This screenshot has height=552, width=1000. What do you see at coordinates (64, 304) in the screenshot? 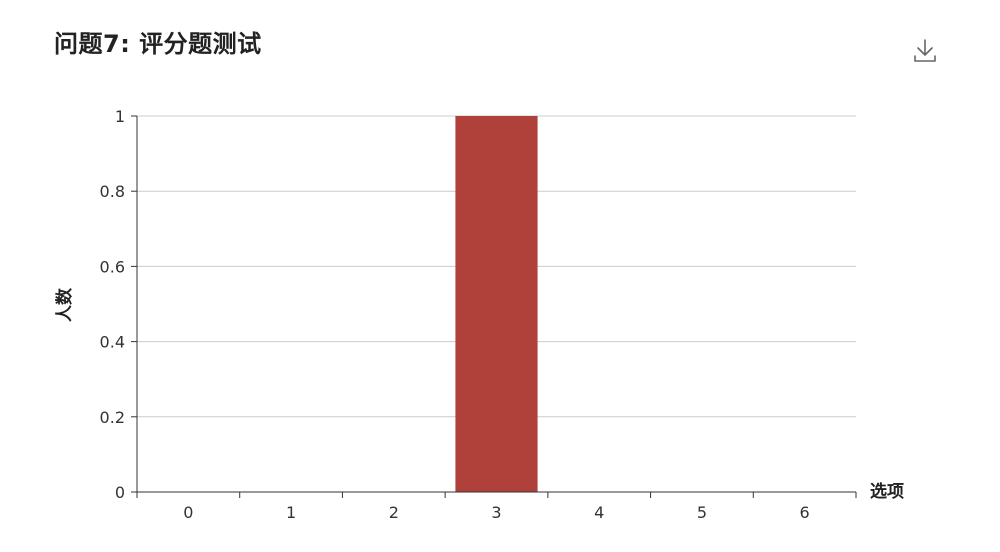
I see `y-axis-title: 人数` at bounding box center [64, 304].